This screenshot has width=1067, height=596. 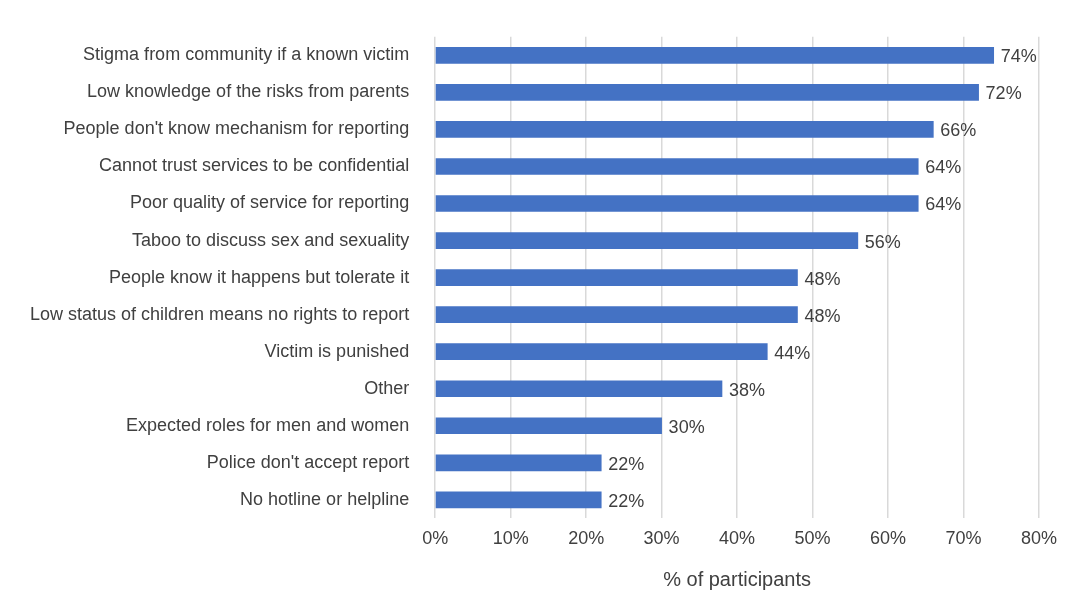 I want to click on x-tick-label: 60%, so click(x=888, y=538).